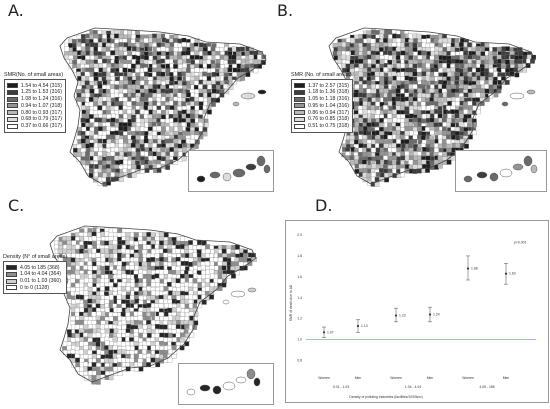  What do you see at coordinates (321, 75) in the screenshot?
I see `legend-b-title: SMR (No. of small areas)` at bounding box center [321, 75].